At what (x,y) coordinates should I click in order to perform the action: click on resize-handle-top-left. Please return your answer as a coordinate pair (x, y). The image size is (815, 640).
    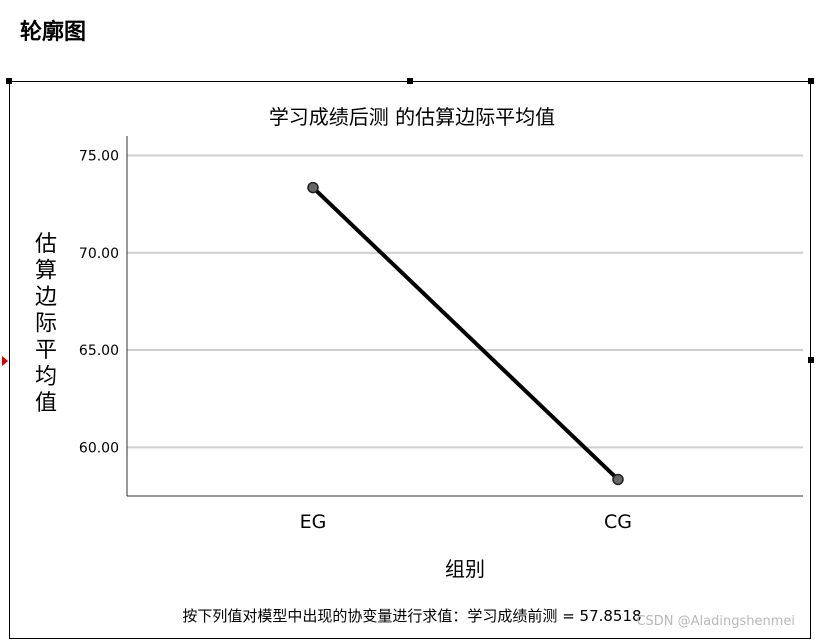
    Looking at the image, I should click on (9, 81).